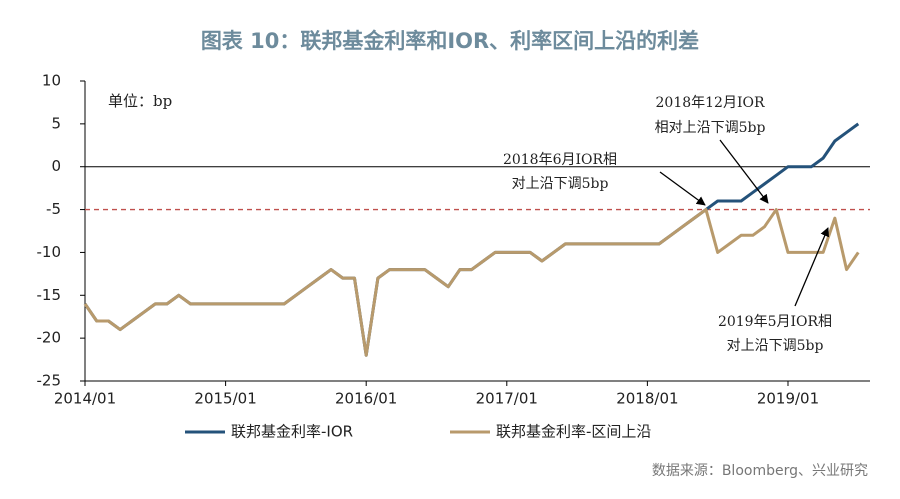 The height and width of the screenshot is (499, 900). What do you see at coordinates (225, 399) in the screenshot?
I see `x-tick-label: 2015/01` at bounding box center [225, 399].